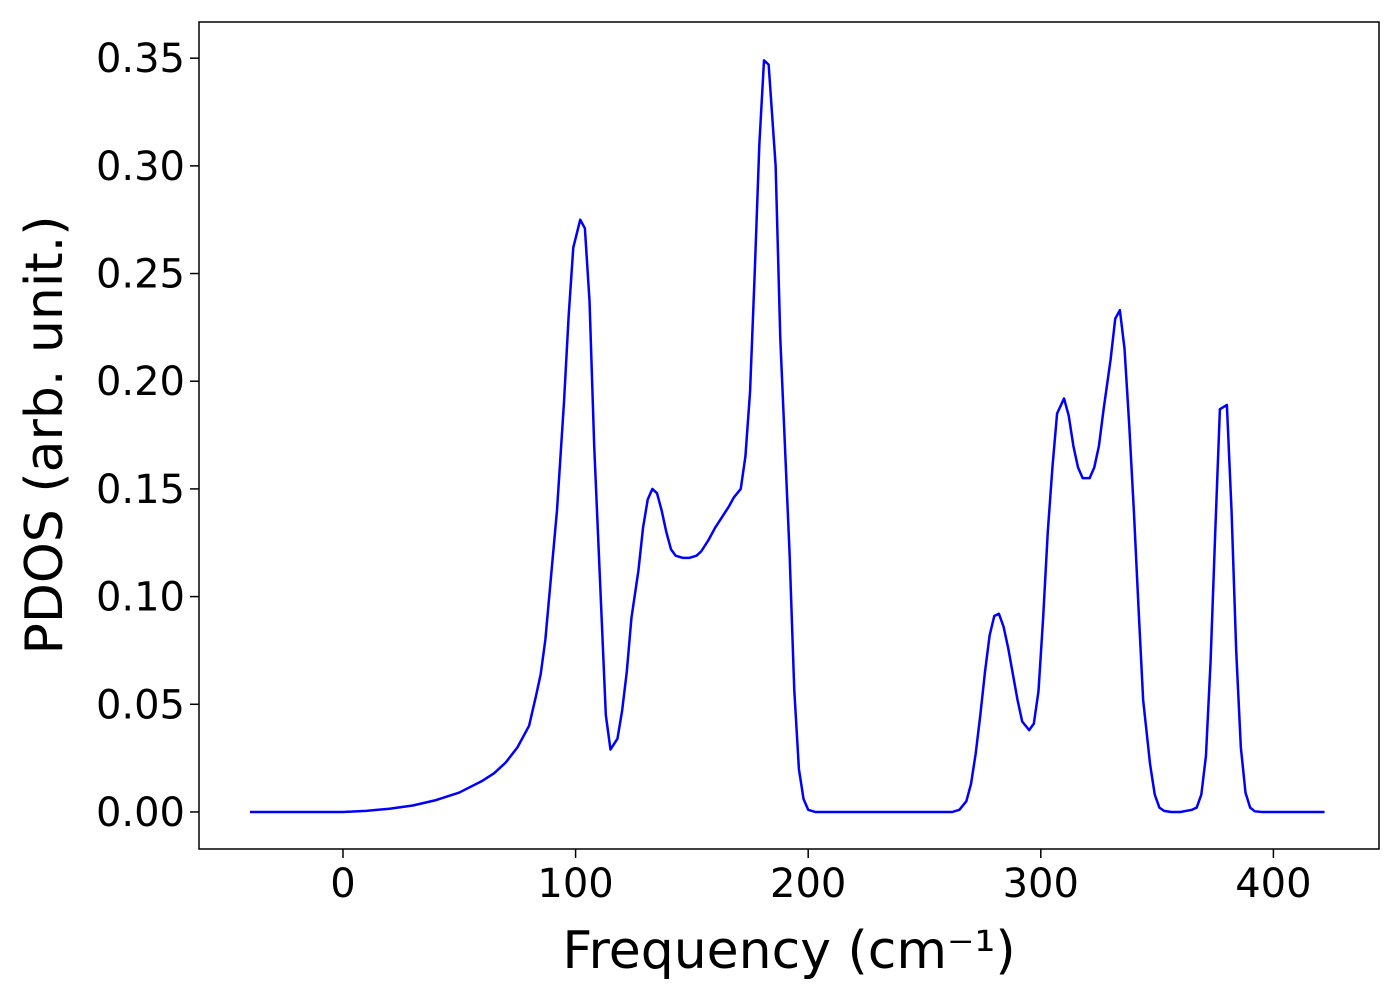 The height and width of the screenshot is (1000, 1400). What do you see at coordinates (140, 813) in the screenshot?
I see `y-tick-label: 0.00` at bounding box center [140, 813].